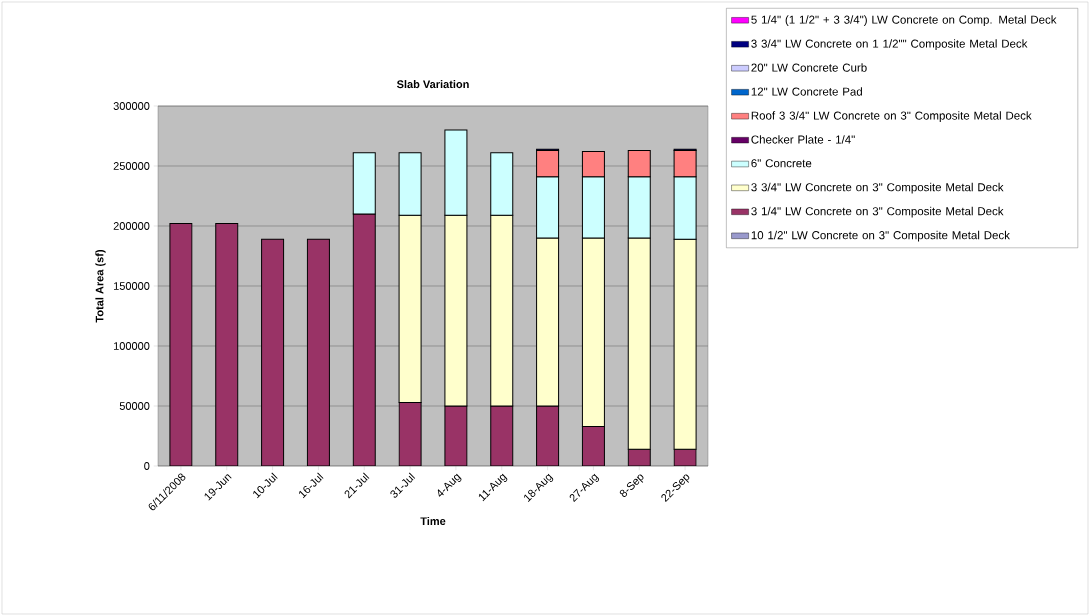 The image size is (1090, 616). I want to click on legend-label: 3 1/4" LW Concrete on 3" Composite Metal Deck, so click(877, 212).